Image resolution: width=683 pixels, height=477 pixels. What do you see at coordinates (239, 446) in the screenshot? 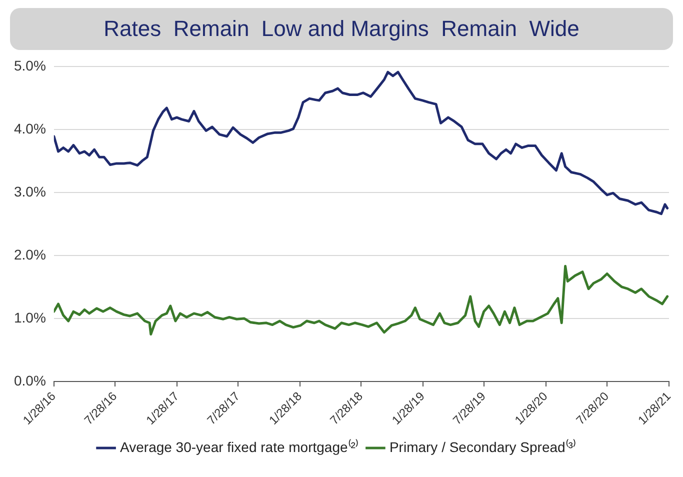
I see `legend-label: Average 30-year fixed rate mortgage⁽²⁾` at bounding box center [239, 446].